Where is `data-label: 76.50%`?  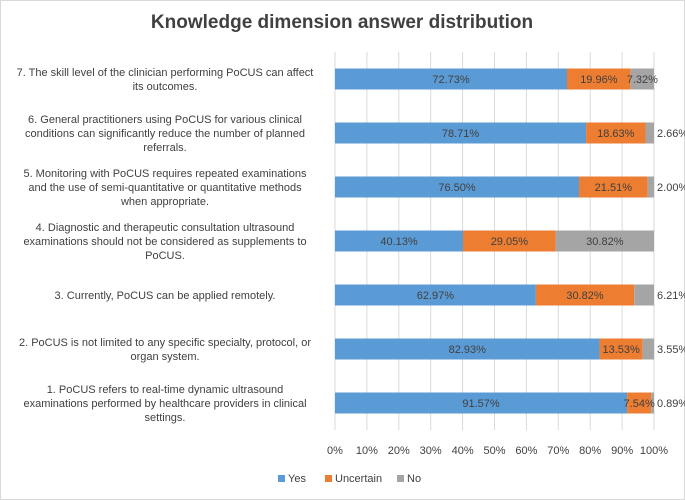 data-label: 76.50% is located at coordinates (457, 188).